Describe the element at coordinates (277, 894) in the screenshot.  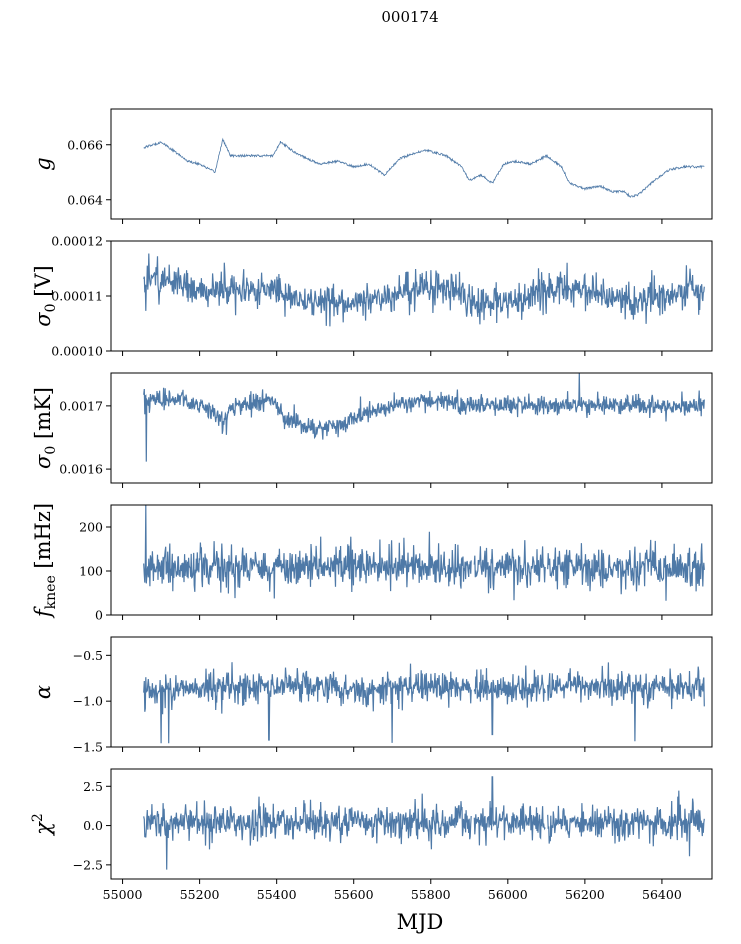
I see `x-tick-label: 55400` at that location.